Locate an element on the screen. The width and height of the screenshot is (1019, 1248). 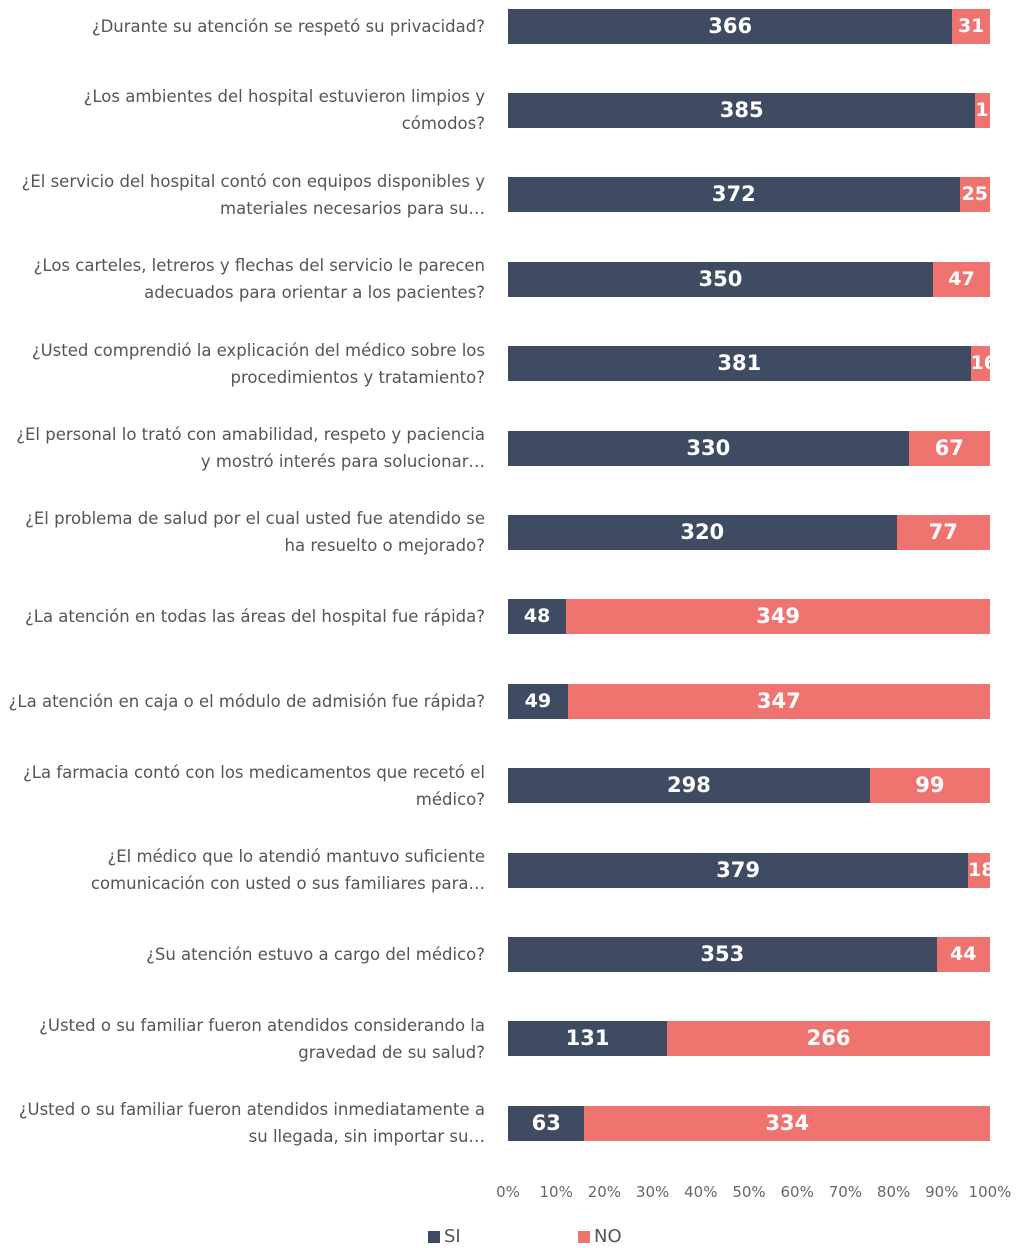
data-label: 44 is located at coordinates (963, 953).